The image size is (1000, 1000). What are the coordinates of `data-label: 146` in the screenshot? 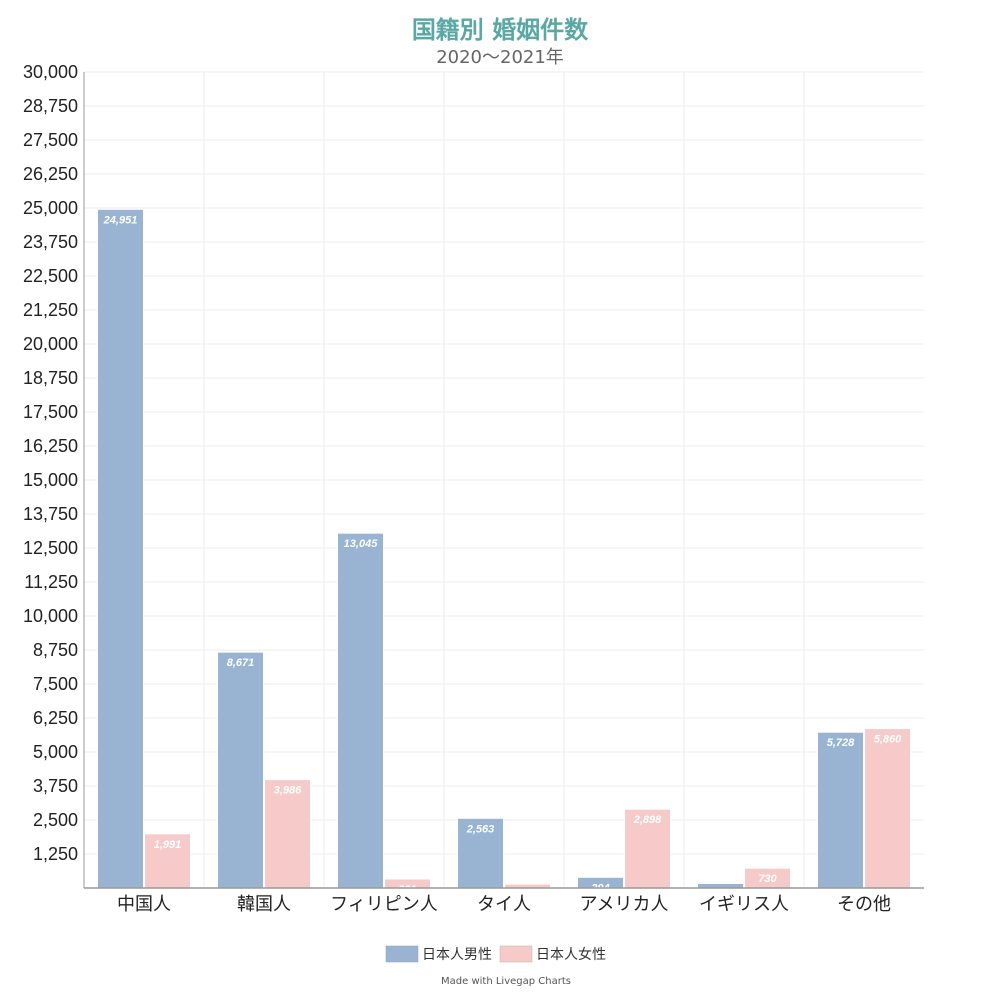 It's located at (527, 895).